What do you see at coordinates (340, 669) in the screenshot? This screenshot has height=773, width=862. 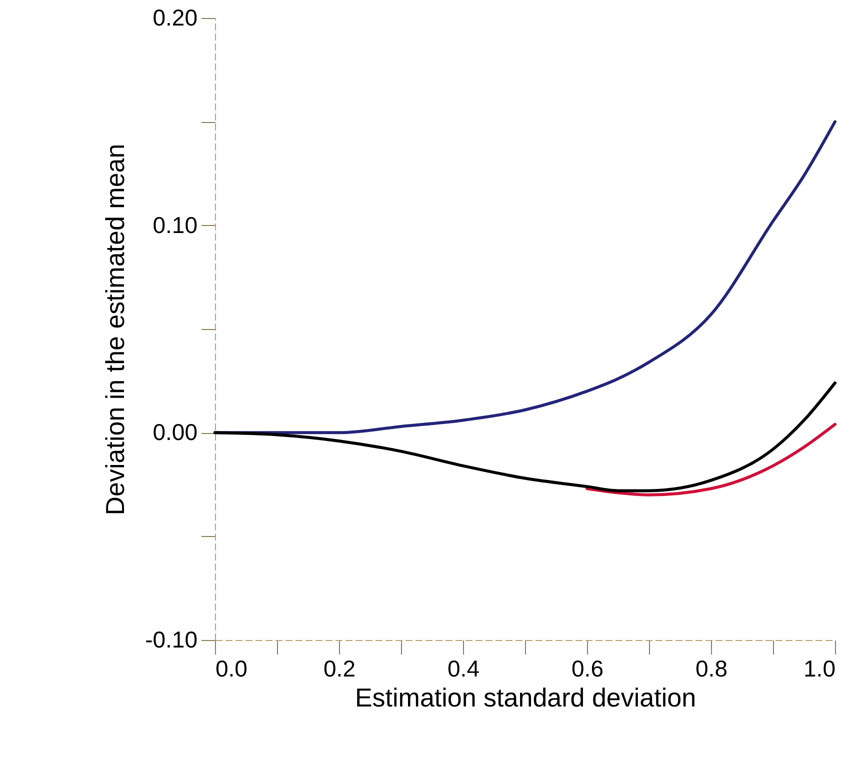 I see `x-tick-label: 0.2` at bounding box center [340, 669].